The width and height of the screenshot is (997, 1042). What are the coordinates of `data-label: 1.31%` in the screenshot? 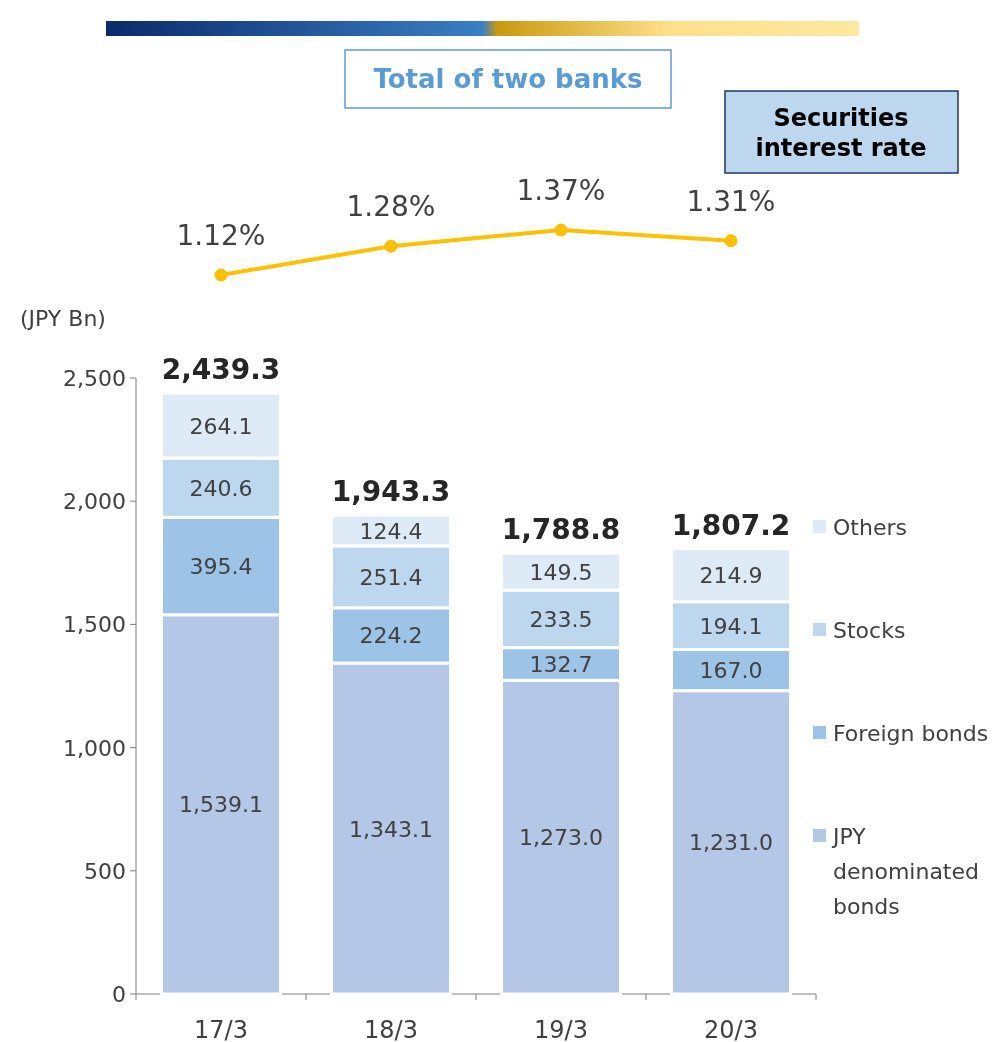 It's located at (731, 201).